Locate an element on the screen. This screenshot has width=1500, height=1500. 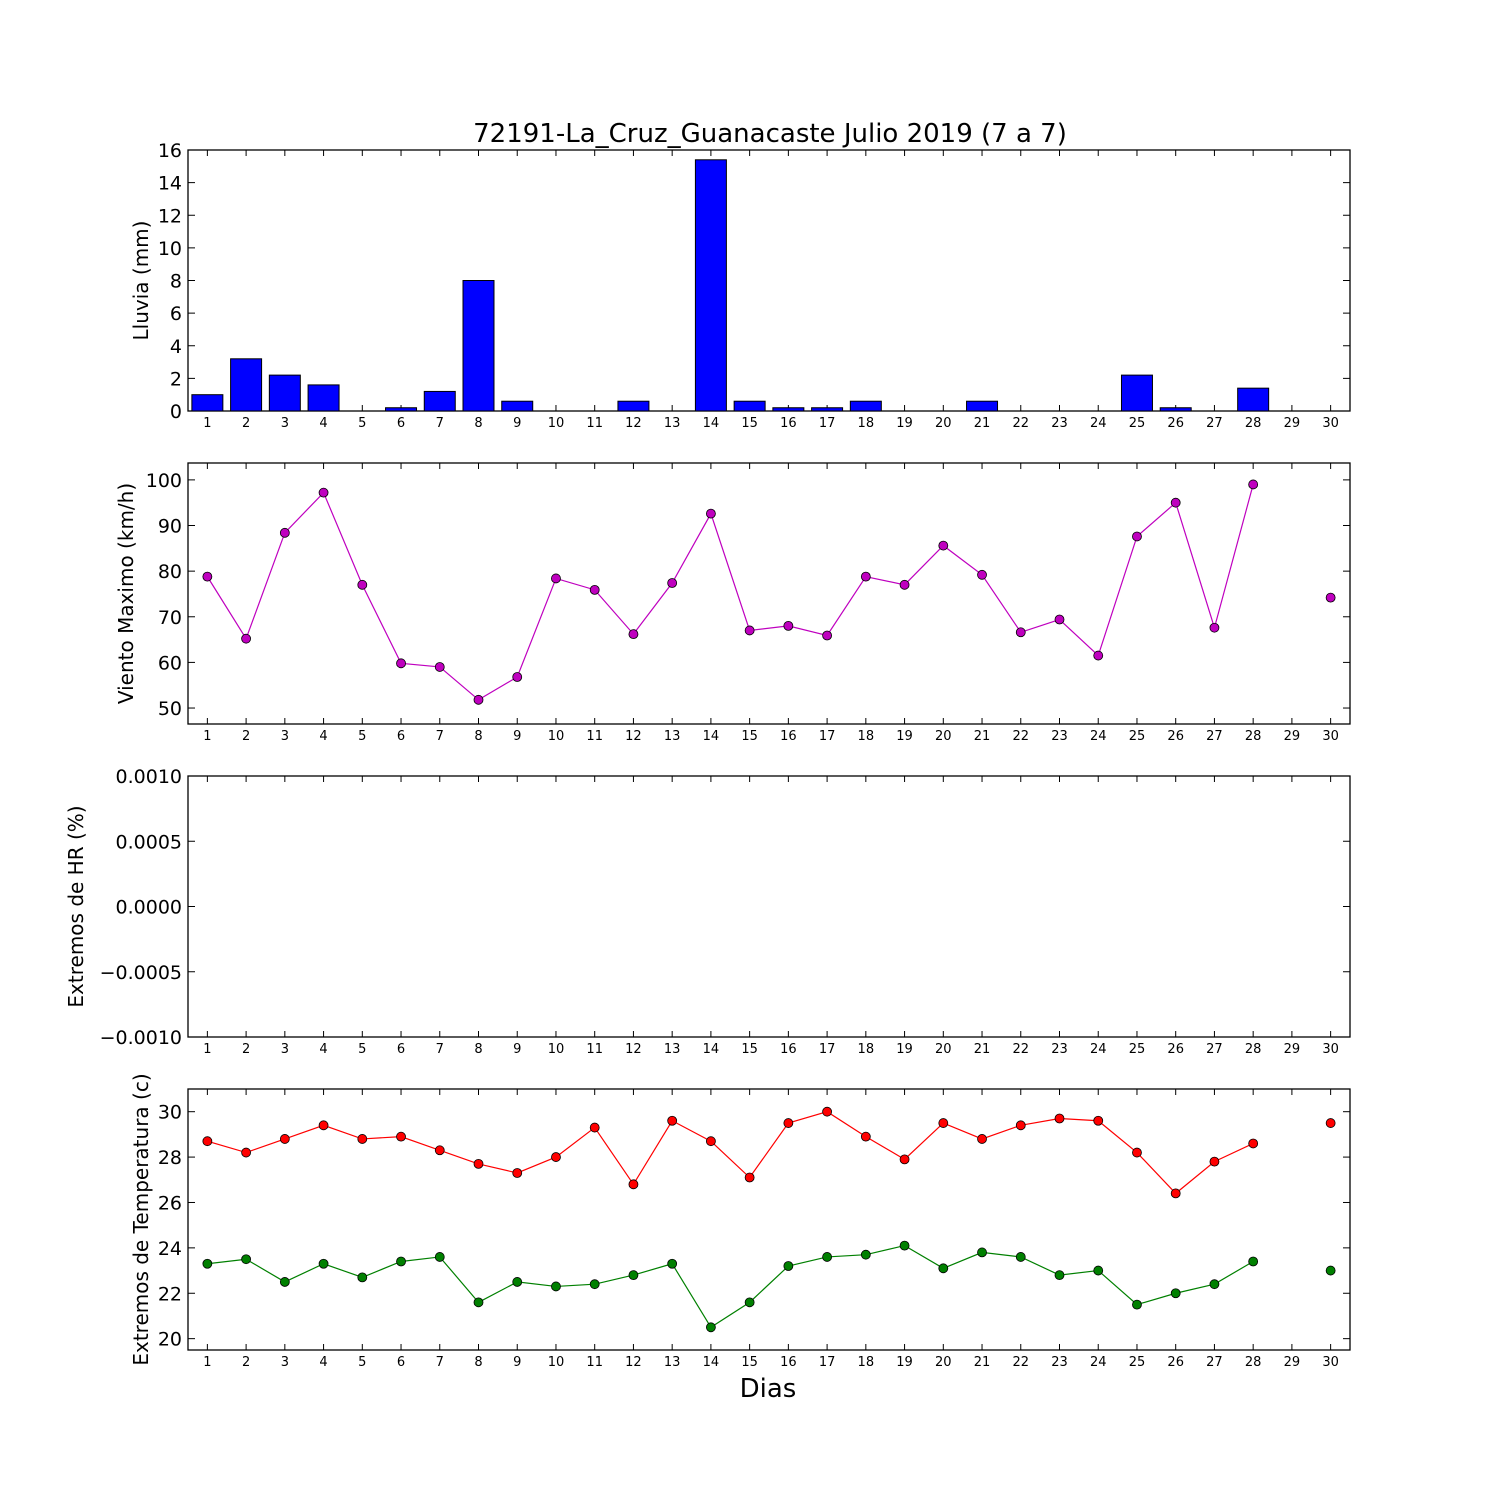
x-tick-label: 11 is located at coordinates (594, 736).